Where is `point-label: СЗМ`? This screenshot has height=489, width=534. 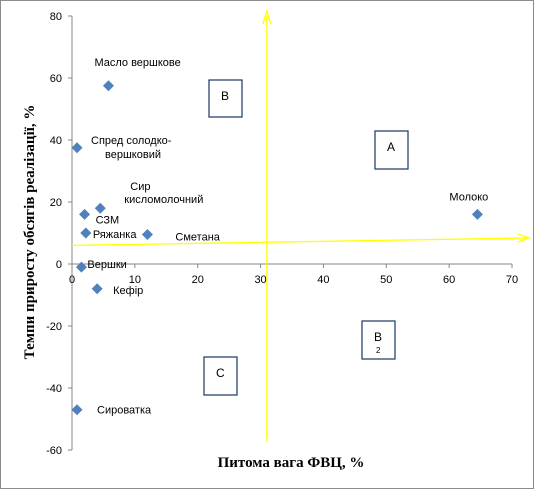
point-label: СЗМ is located at coordinates (108, 220).